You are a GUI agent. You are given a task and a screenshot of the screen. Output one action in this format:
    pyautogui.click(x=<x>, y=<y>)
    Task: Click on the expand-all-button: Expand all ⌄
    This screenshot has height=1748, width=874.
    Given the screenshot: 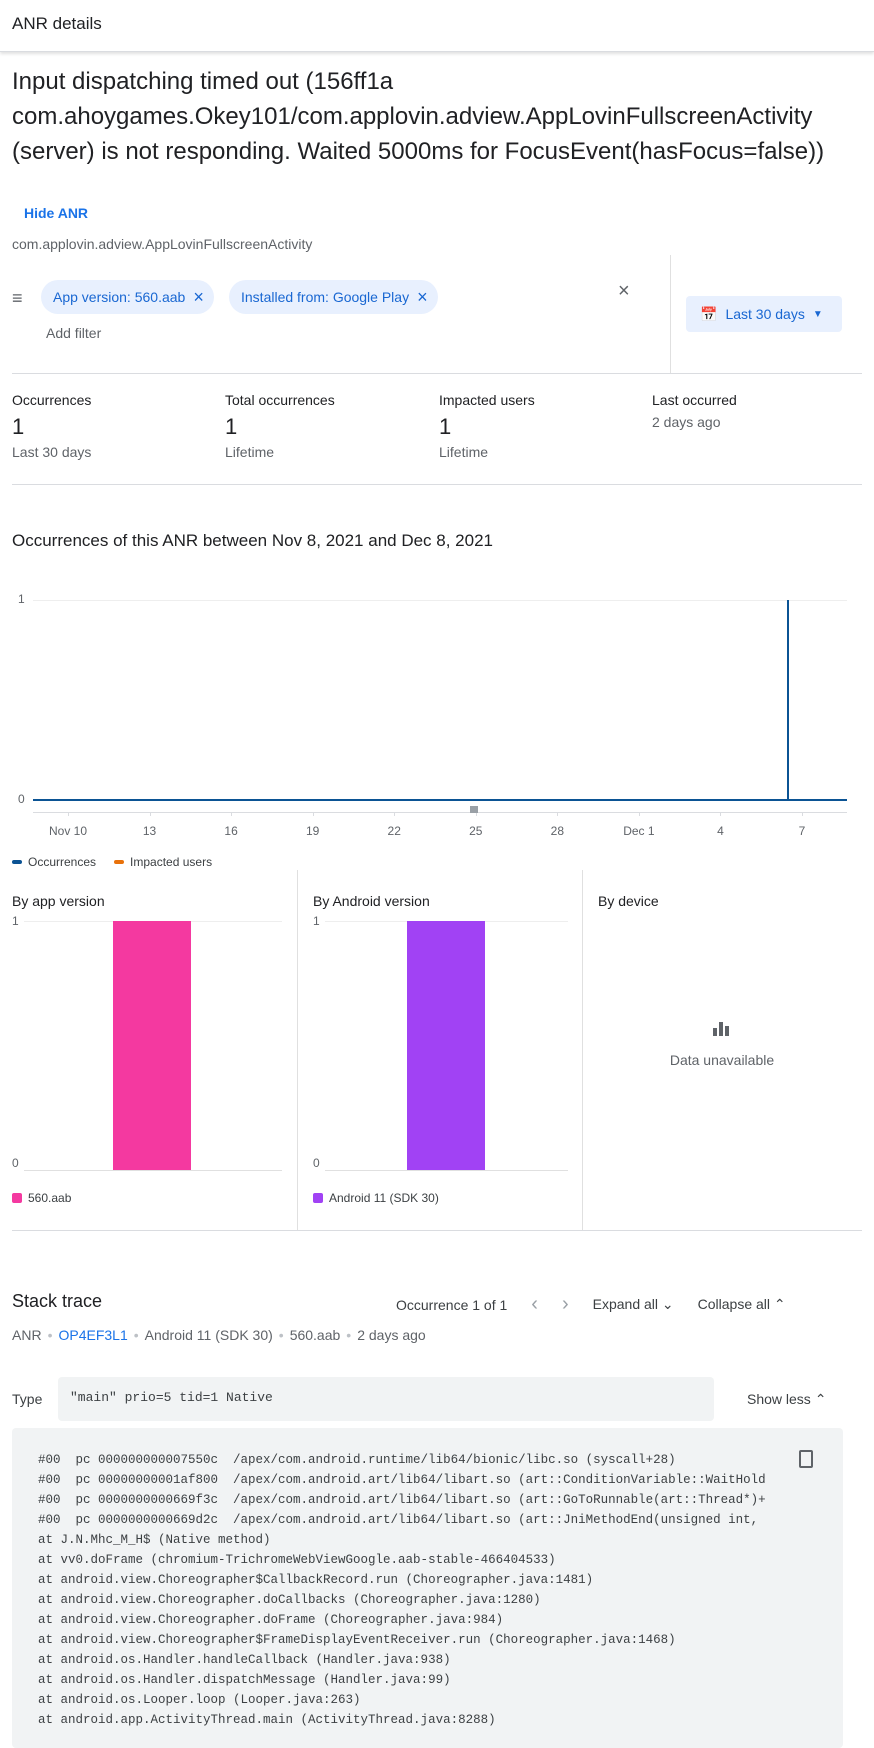 What is the action you would take?
    pyautogui.click(x=633, y=1304)
    